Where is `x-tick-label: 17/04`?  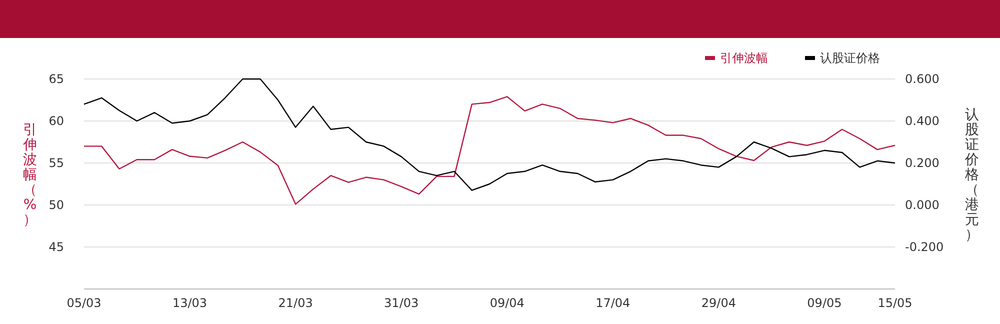
x-tick-label: 17/04 is located at coordinates (613, 303).